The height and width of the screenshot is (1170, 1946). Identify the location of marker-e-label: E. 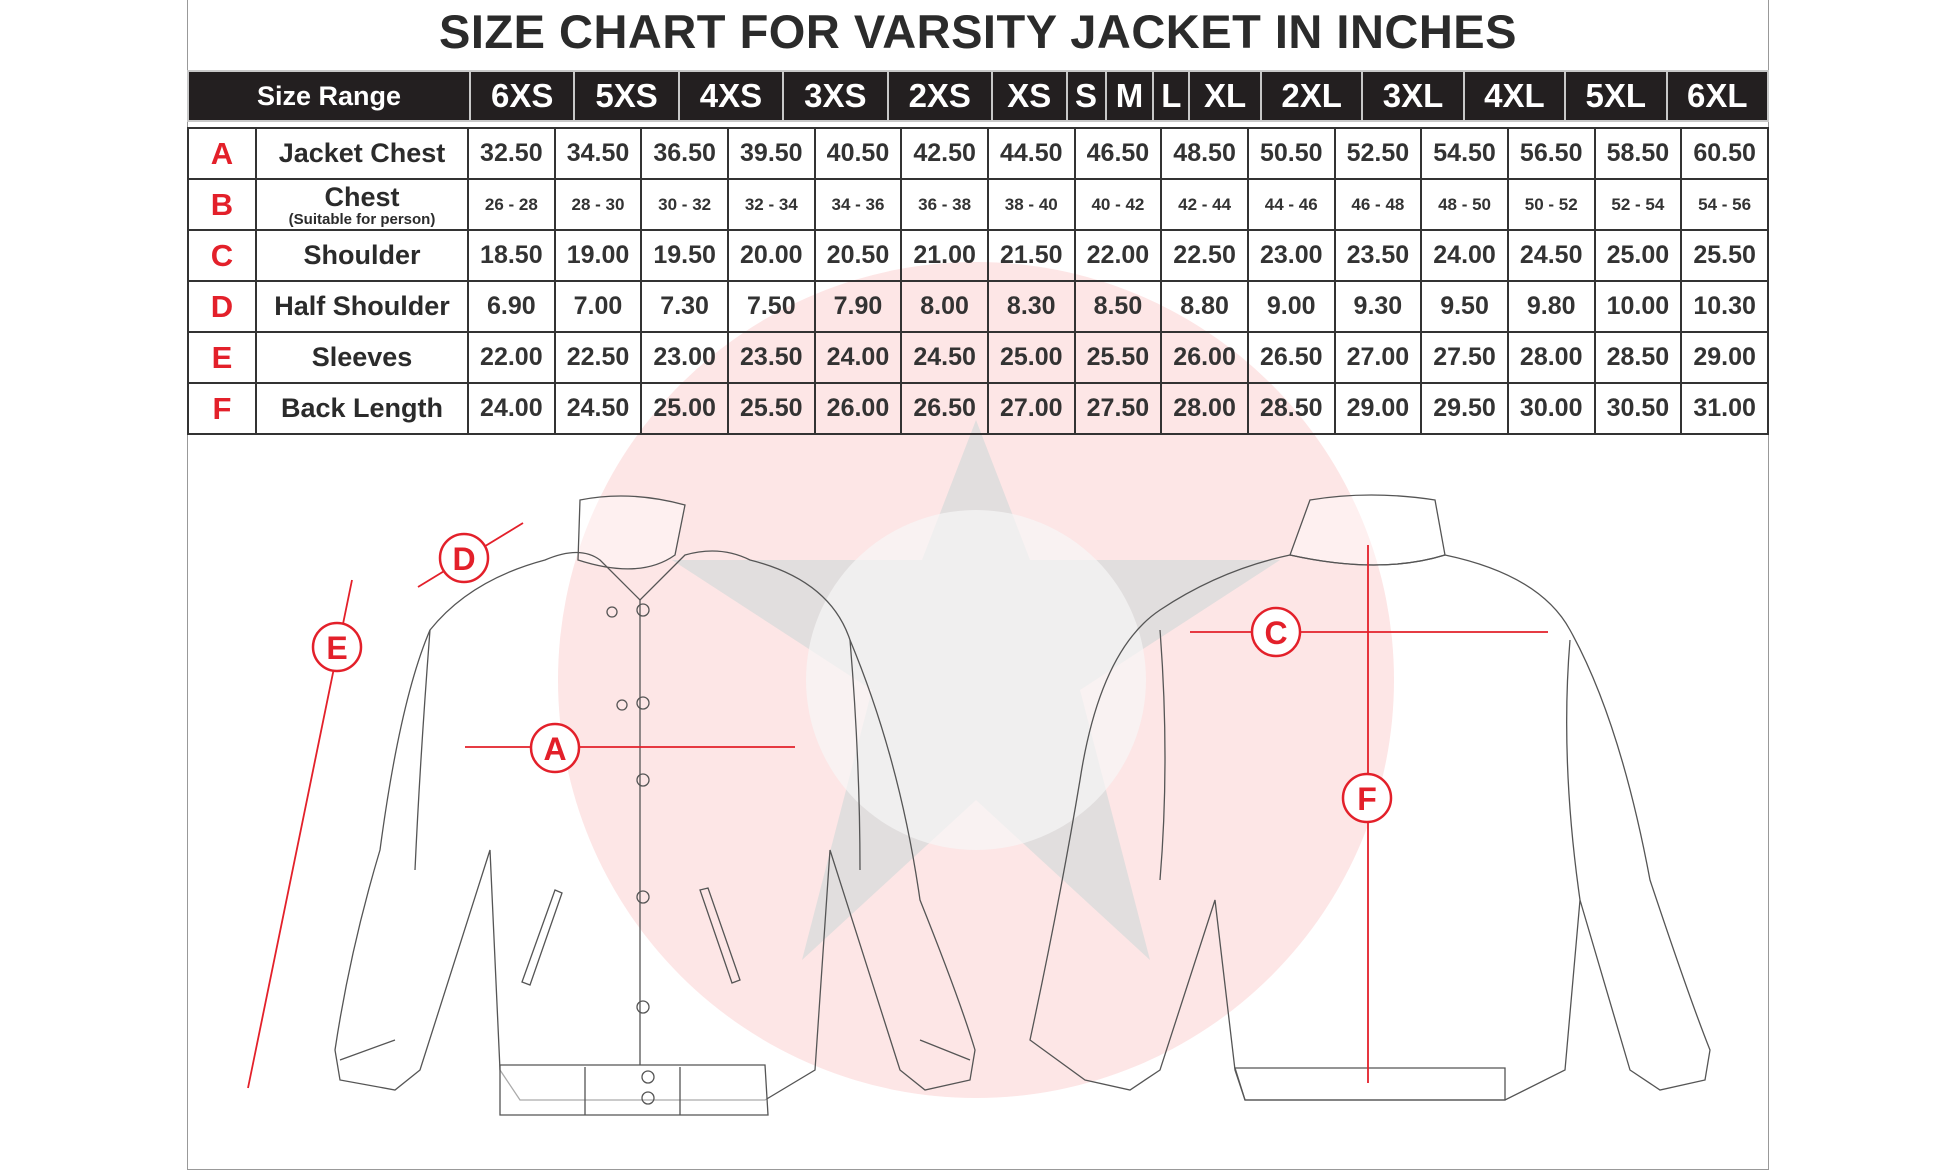
(336, 648).